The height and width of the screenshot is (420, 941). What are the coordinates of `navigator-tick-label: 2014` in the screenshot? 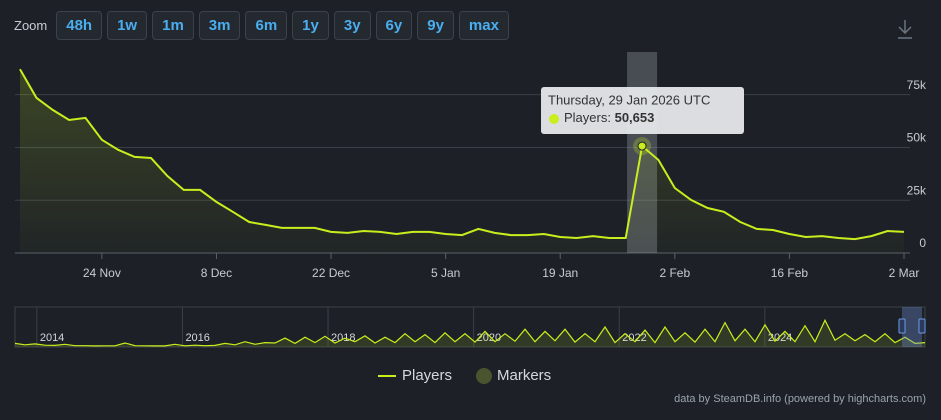 It's located at (52, 338).